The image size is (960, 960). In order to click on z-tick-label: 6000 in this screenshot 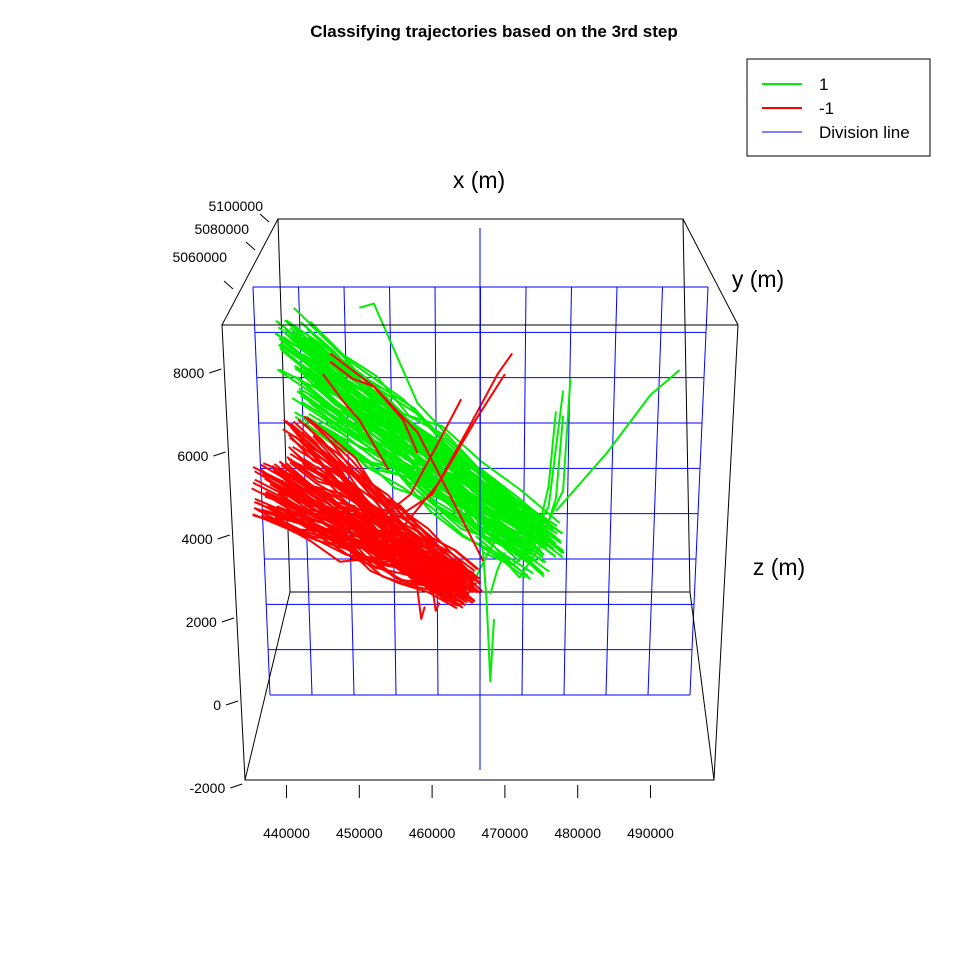, I will do `click(192, 456)`.